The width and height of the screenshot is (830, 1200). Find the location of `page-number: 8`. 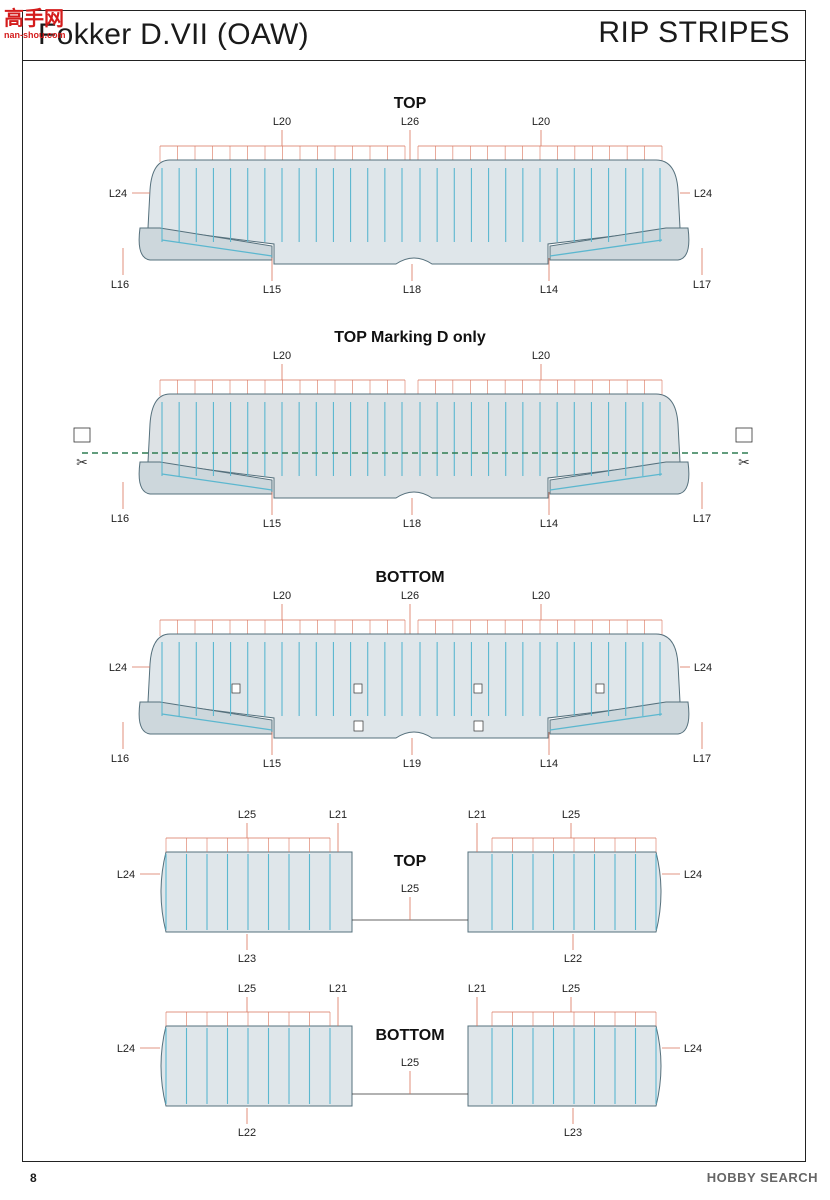

page-number: 8 is located at coordinates (33, 1178).